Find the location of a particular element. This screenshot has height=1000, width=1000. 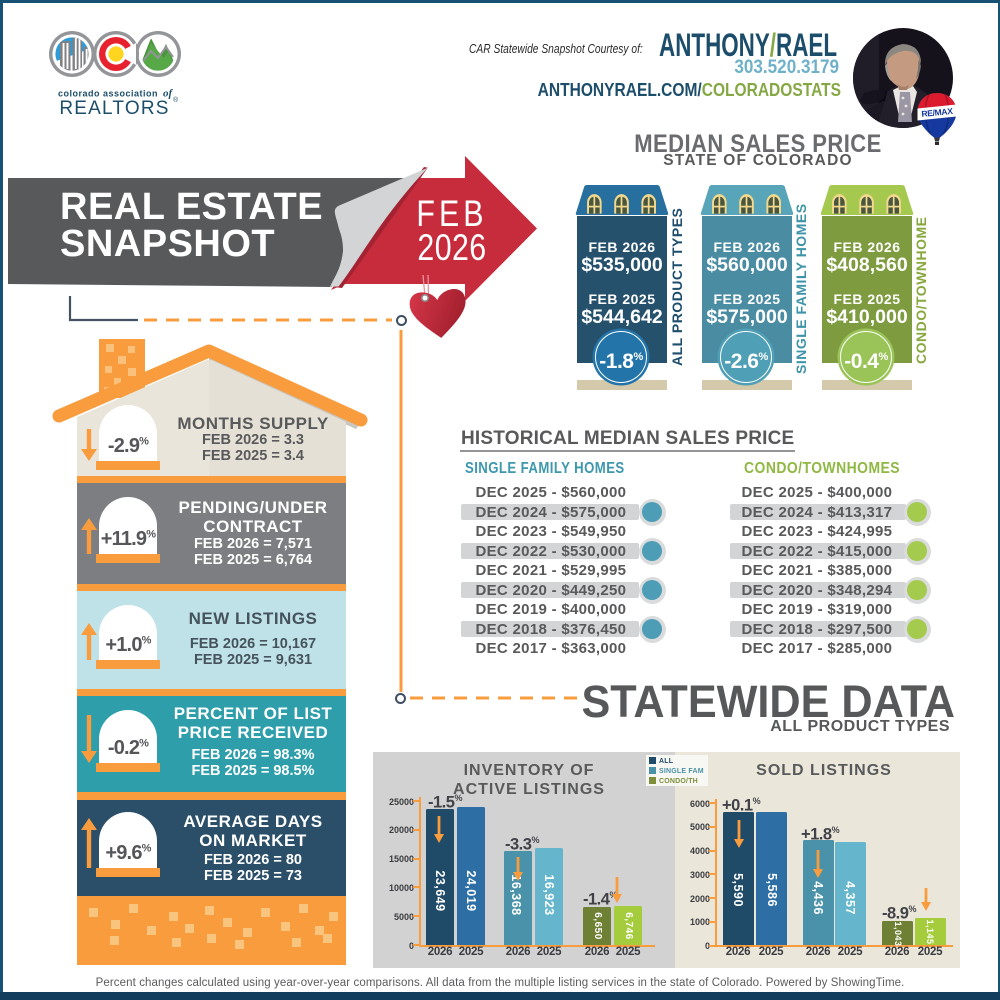

svg-text: colorado association is located at coordinates (108, 94).